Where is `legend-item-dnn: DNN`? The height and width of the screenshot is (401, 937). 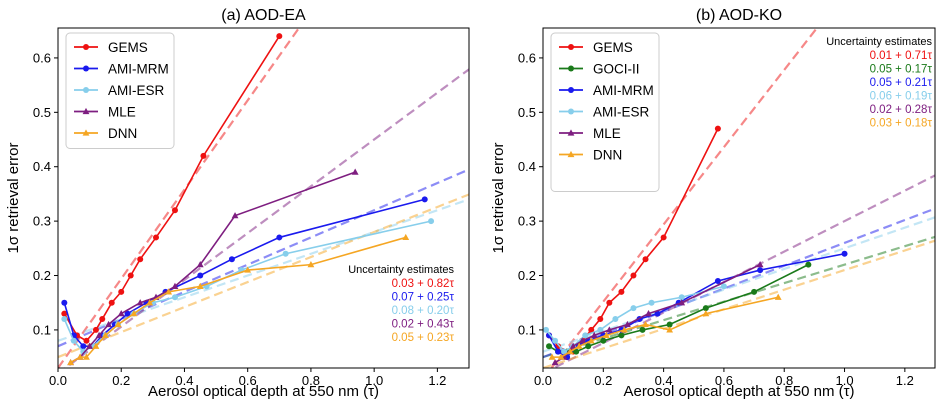
legend-item-dnn: DNN is located at coordinates (105, 133).